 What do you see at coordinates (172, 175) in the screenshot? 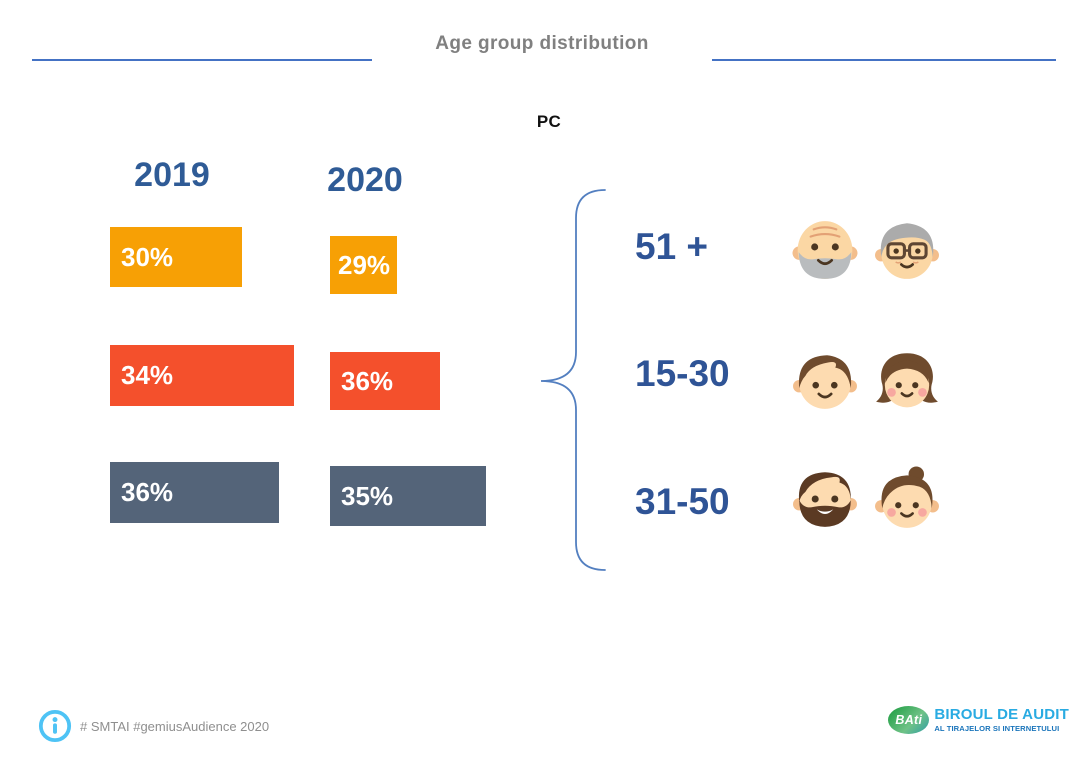
I see `year-header-2019: 2019` at bounding box center [172, 175].